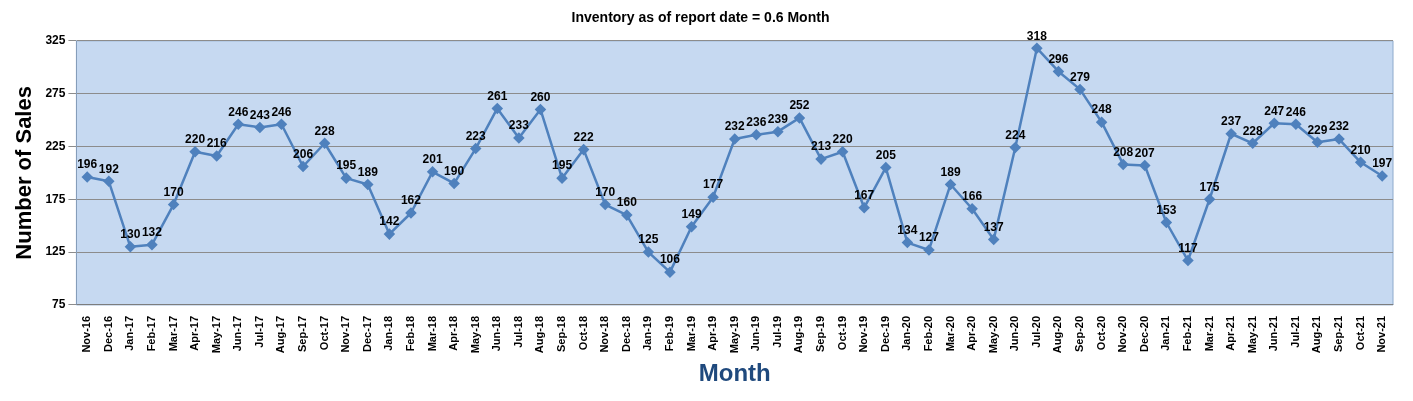 The width and height of the screenshot is (1413, 401). What do you see at coordinates (24, 173) in the screenshot?
I see `y-axis-title: Number of Sales` at bounding box center [24, 173].